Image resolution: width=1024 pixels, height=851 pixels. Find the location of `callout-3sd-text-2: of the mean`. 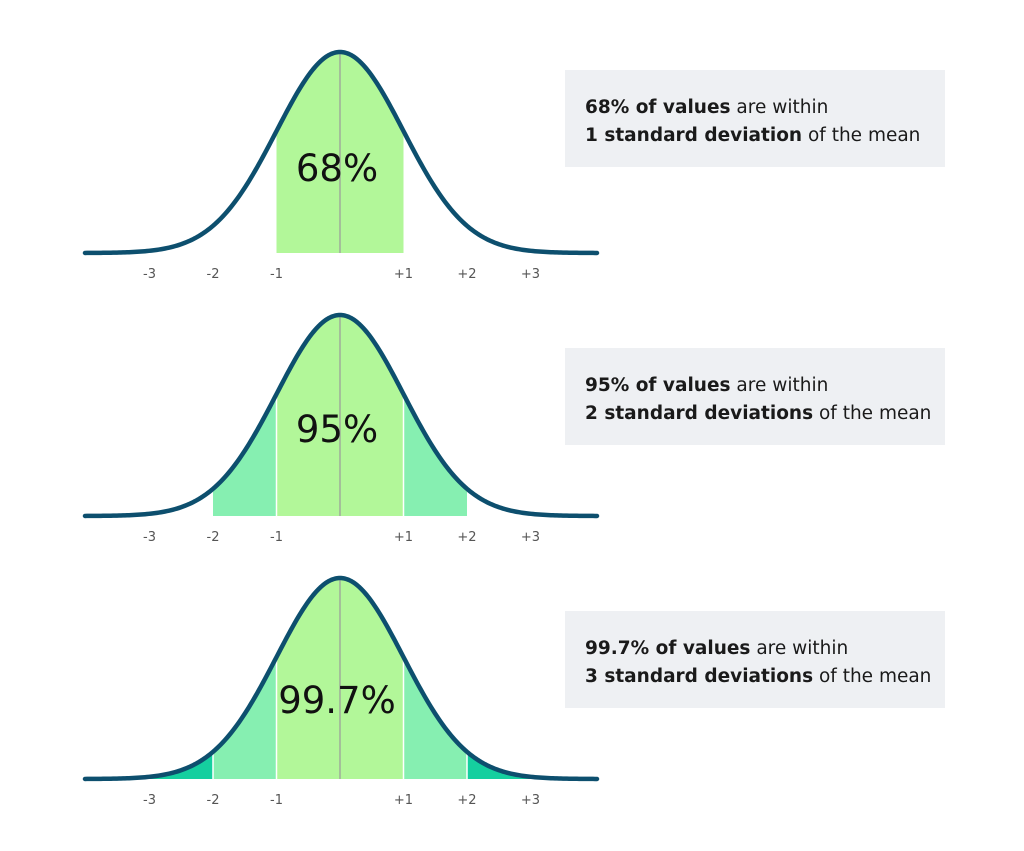

callout-3sd-text-2: of the mean is located at coordinates (872, 676).